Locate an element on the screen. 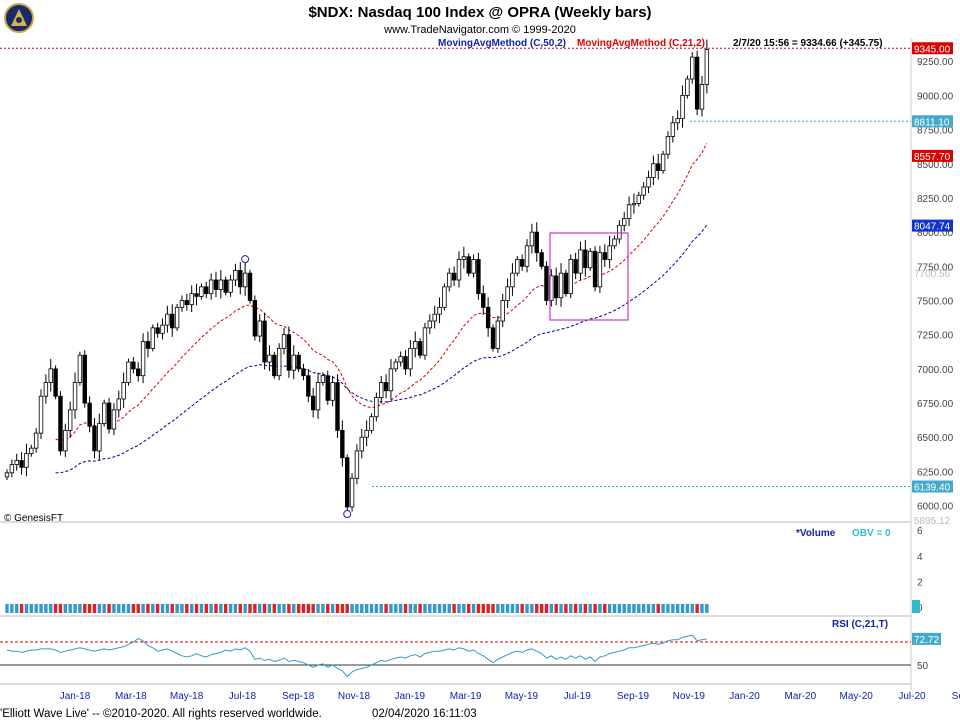 This screenshot has height=720, width=960. price-tag-label: 6139.40 is located at coordinates (932, 488).